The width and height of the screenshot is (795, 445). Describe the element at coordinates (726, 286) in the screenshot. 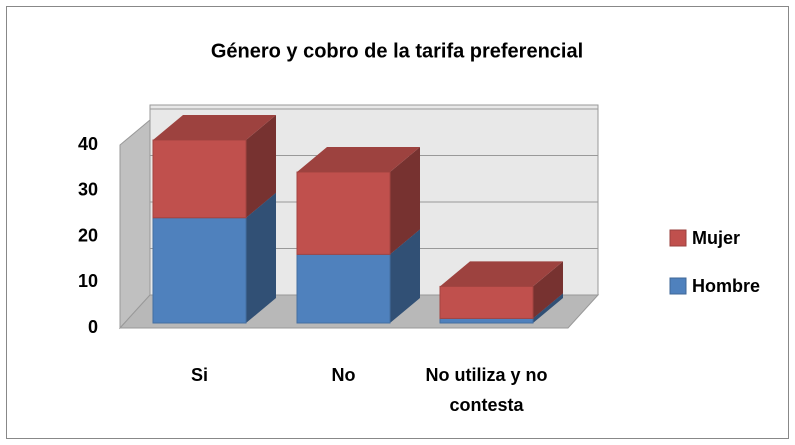

I see `legend-label: Hombre` at that location.